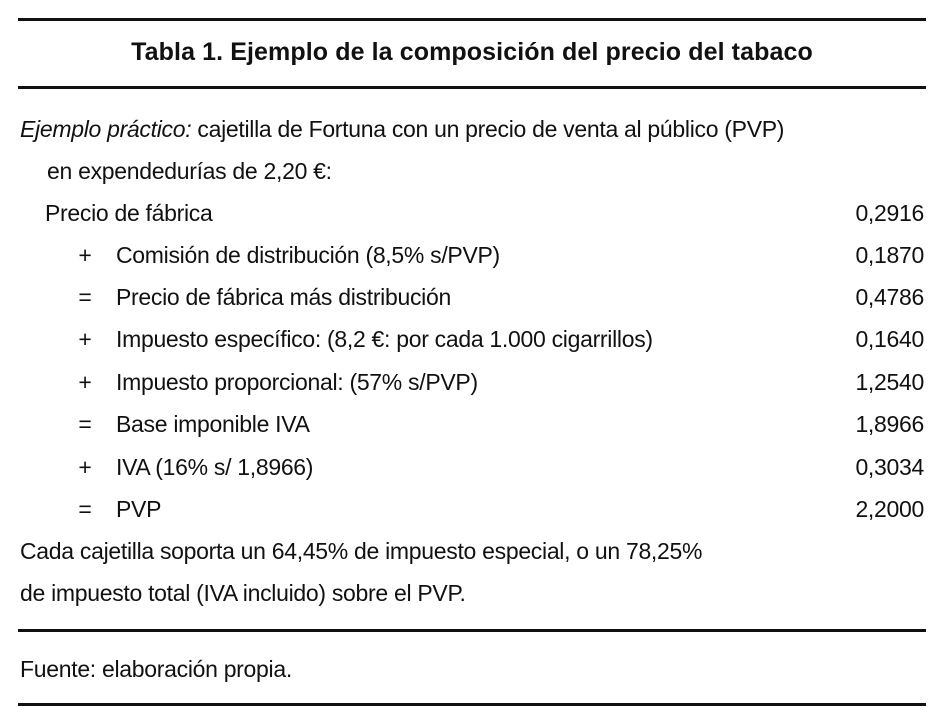 This screenshot has height=724, width=942. I want to click on source-text: Fuente: elaboración propia., so click(156, 669).